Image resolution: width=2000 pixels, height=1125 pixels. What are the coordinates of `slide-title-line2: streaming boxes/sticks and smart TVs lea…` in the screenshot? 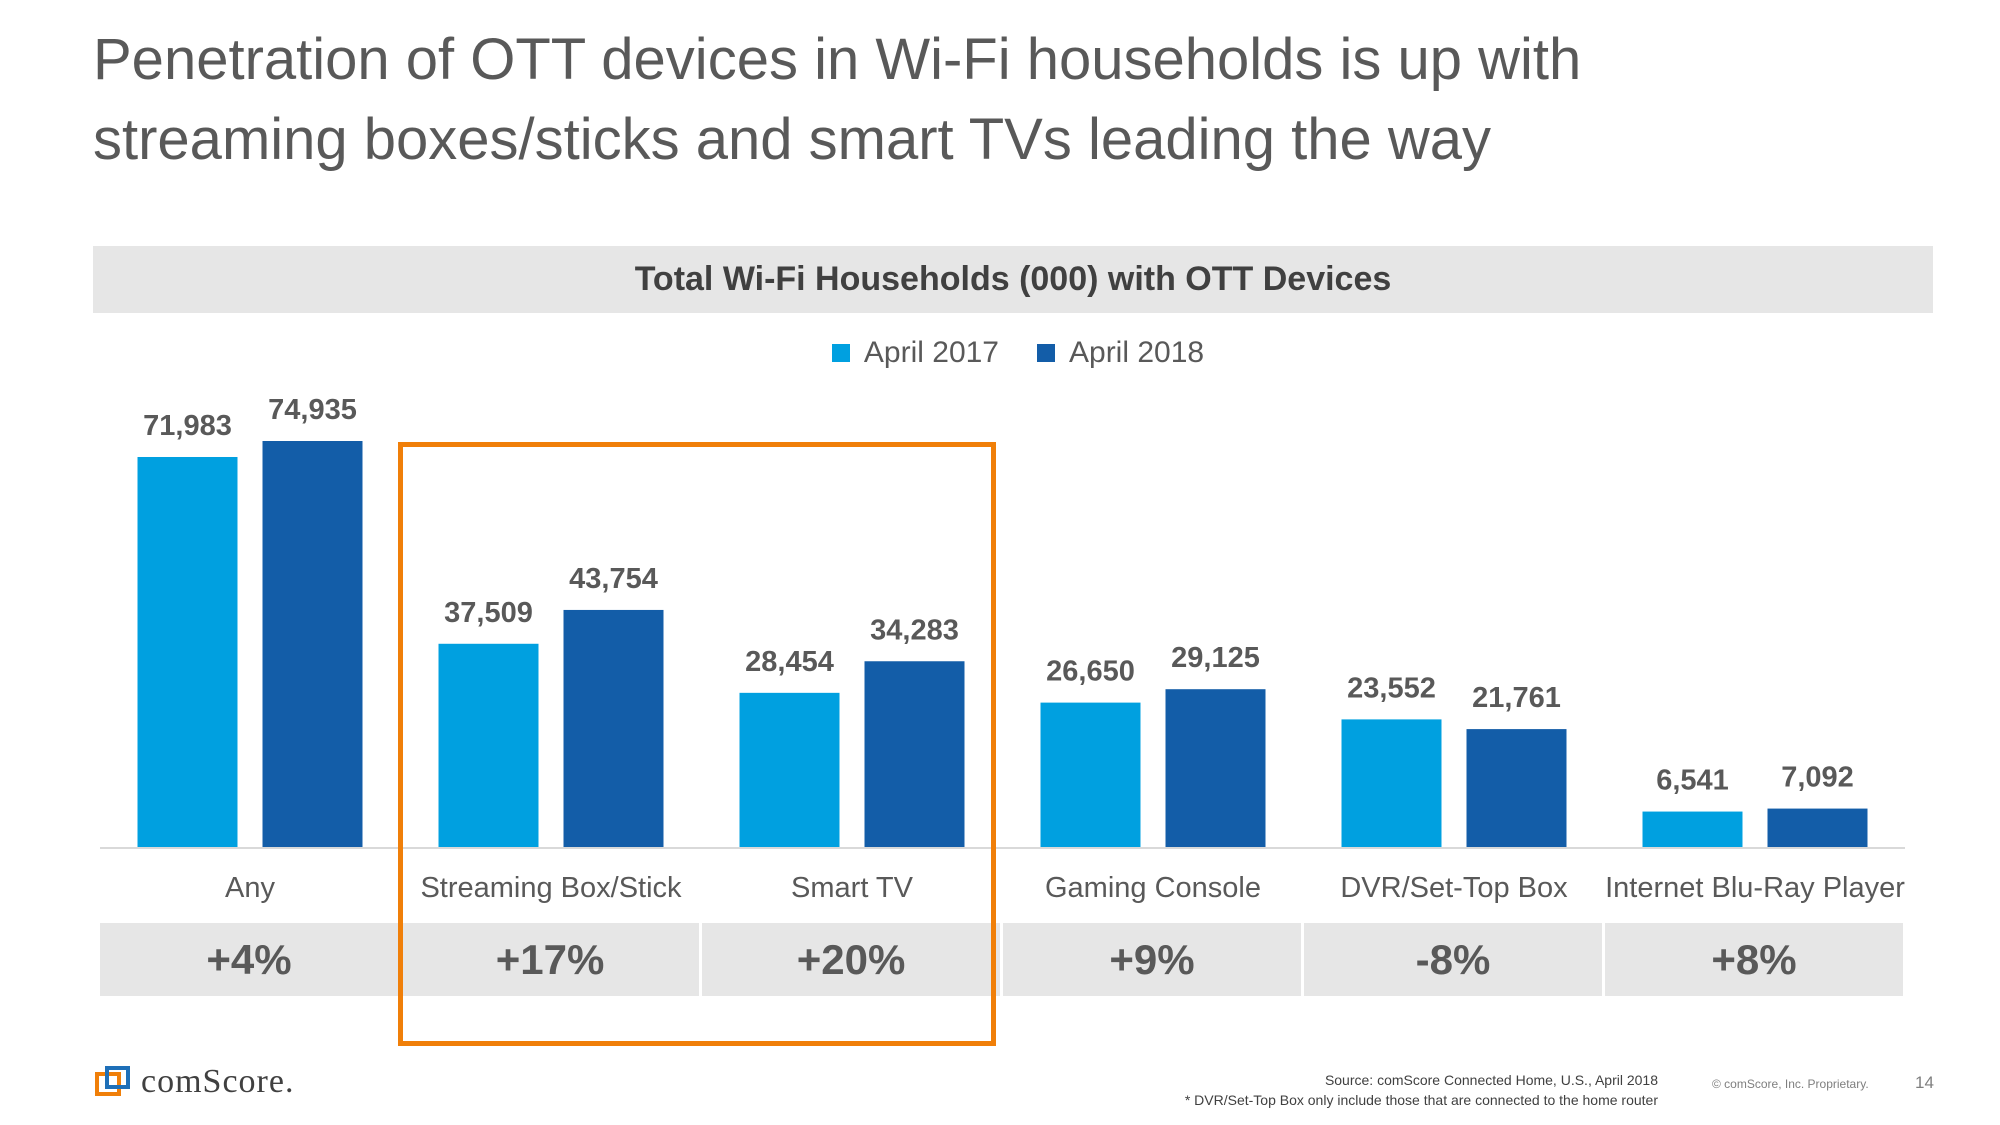 It's located at (792, 139).